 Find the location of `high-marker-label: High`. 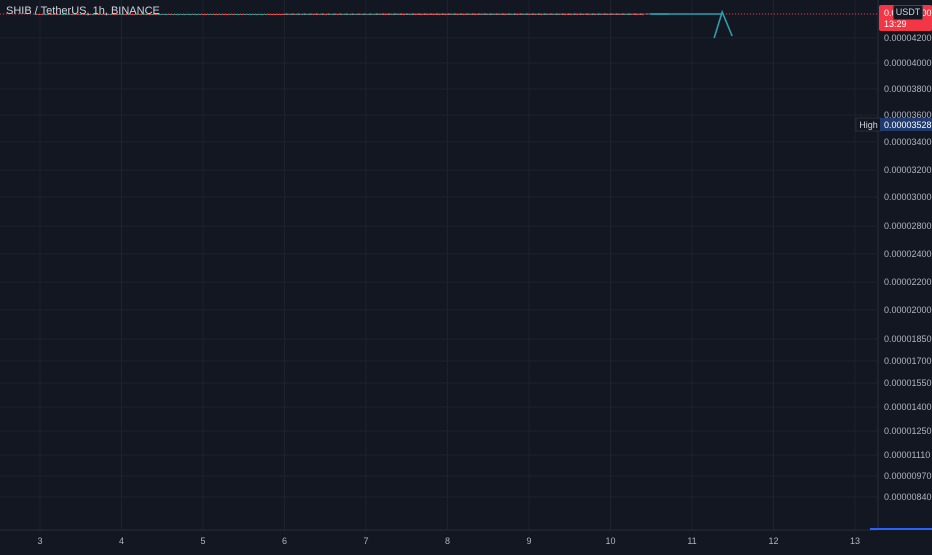

high-marker-label: High is located at coordinates (868, 125).